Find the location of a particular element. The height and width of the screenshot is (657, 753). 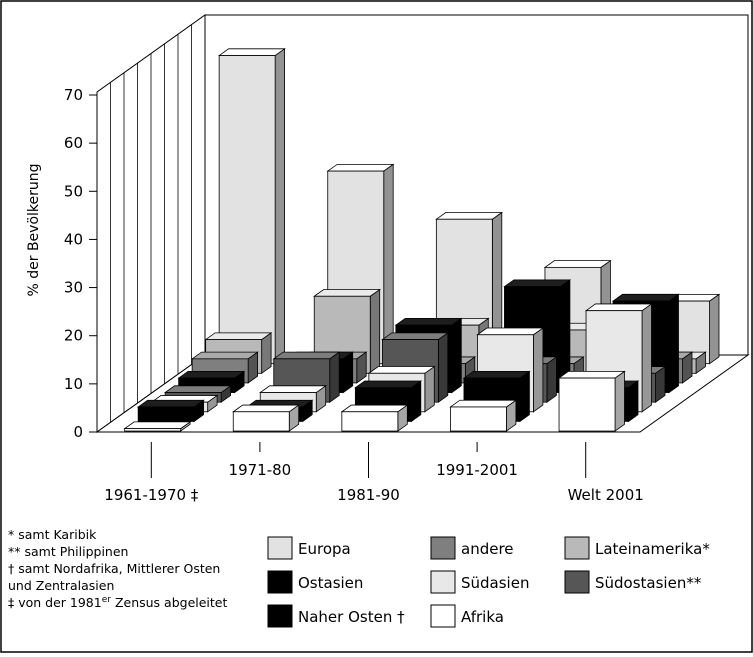

legend-label: Südostasien** is located at coordinates (648, 583).